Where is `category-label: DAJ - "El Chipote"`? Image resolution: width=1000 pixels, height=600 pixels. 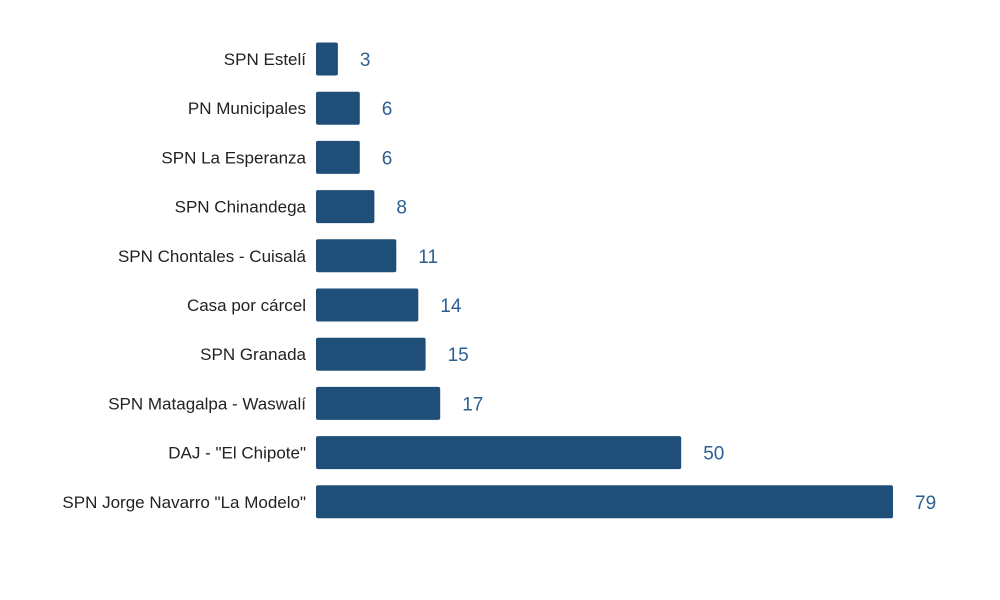
category-label: DAJ - "El Chipote" is located at coordinates (237, 453).